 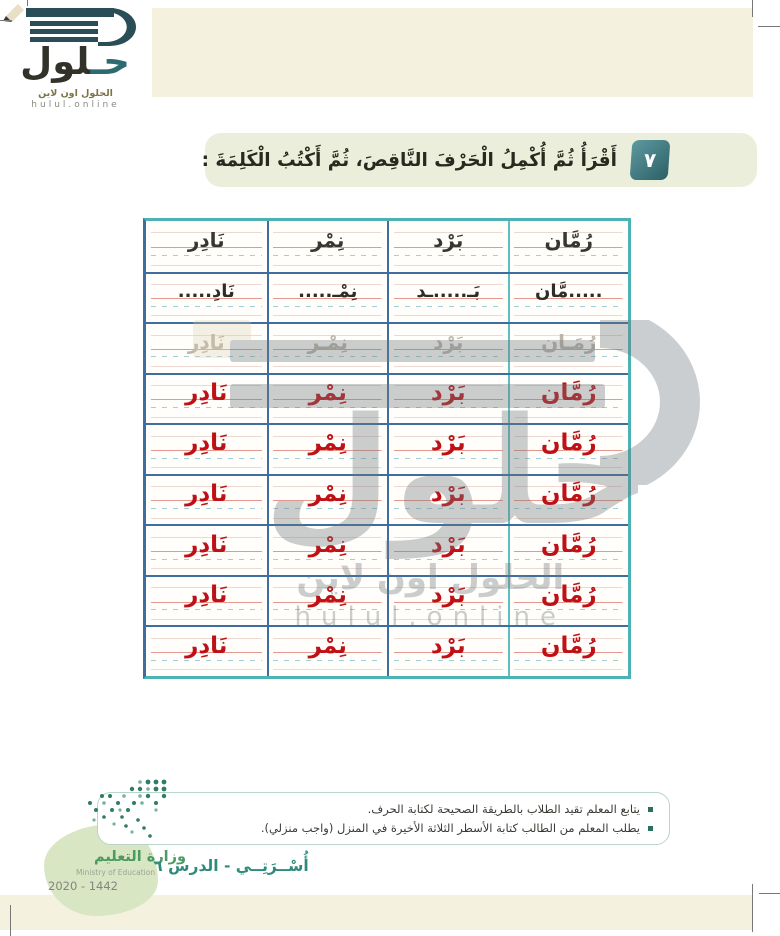 What do you see at coordinates (206, 240) in the screenshot?
I see `model-word: نَادِر` at bounding box center [206, 240].